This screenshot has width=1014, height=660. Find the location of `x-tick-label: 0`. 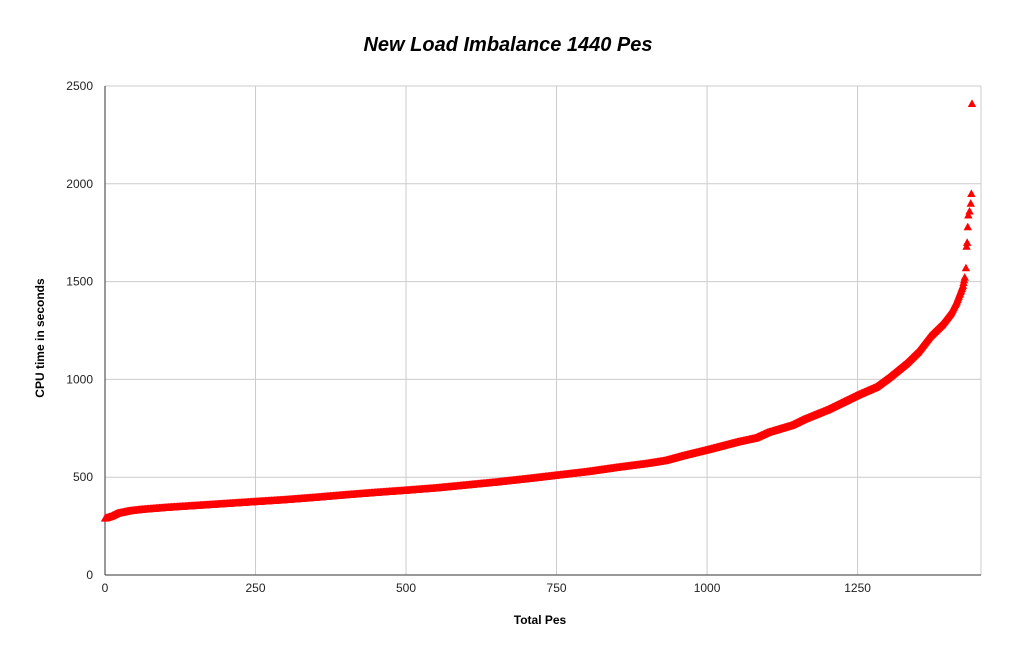

x-tick-label: 0 is located at coordinates (105, 588).